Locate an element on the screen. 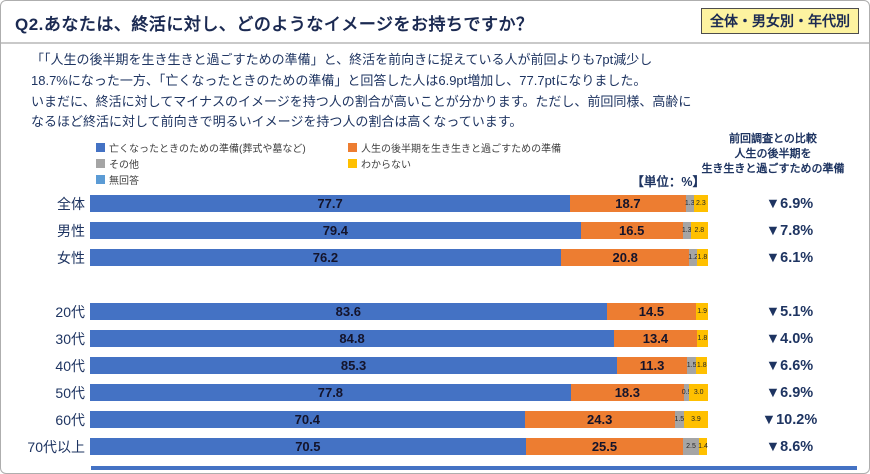 The width and height of the screenshot is (870, 474). bar-value: 70.4 is located at coordinates (307, 419).